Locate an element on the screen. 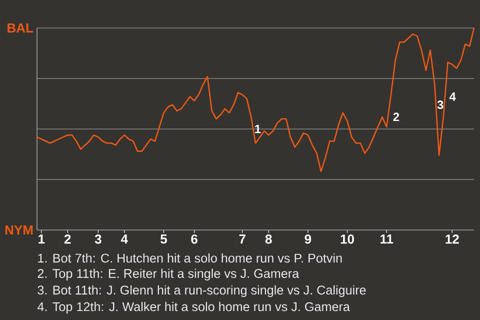 This screenshot has width=480, height=320. annotation: 4 is located at coordinates (452, 96).